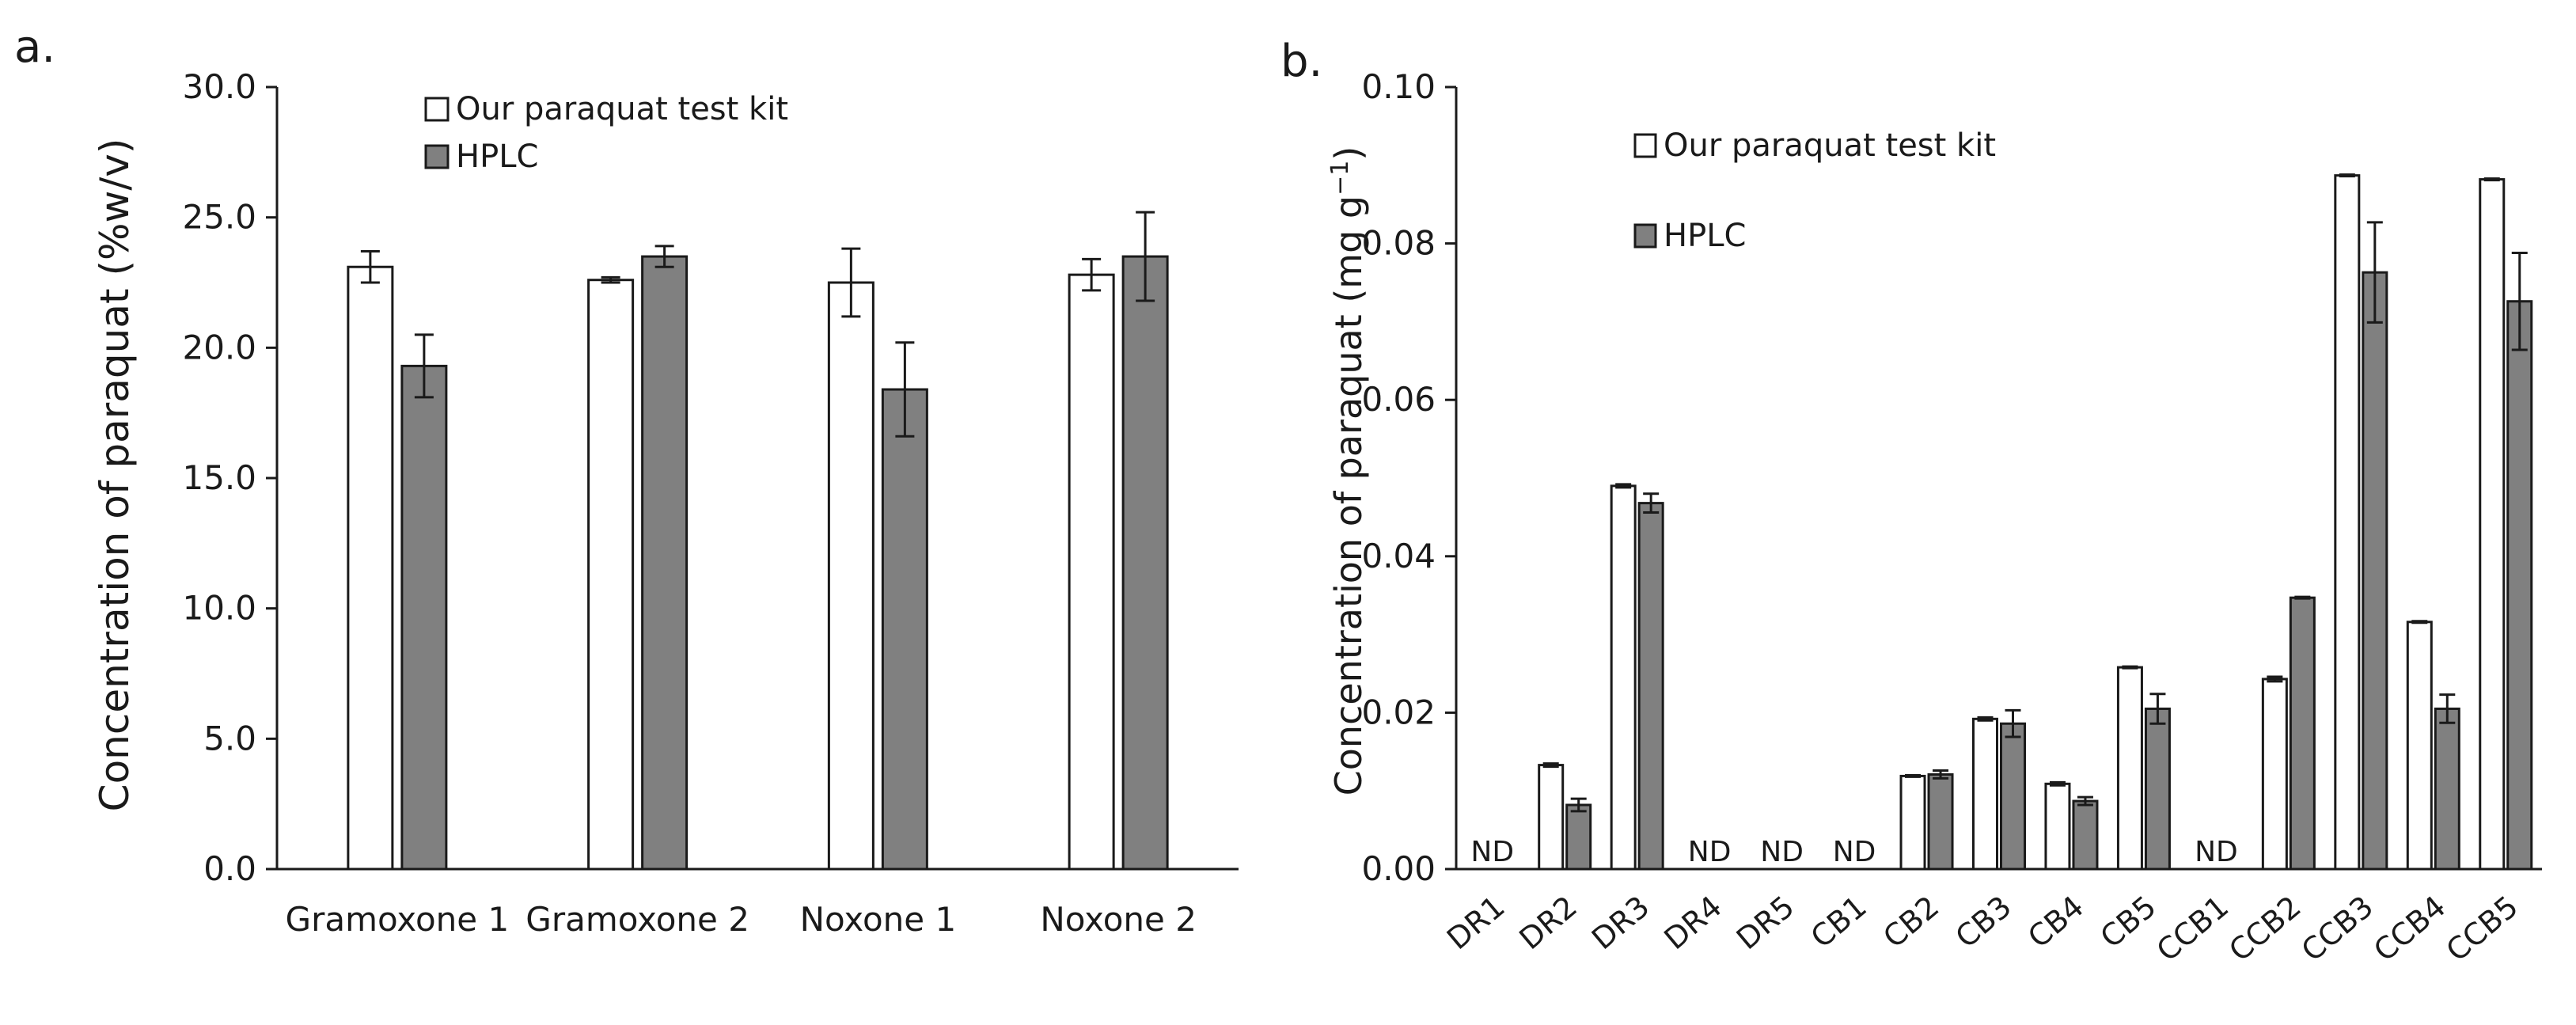 The height and width of the screenshot is (1025, 2576). I want to click on y-tick-label: 0.02, so click(1398, 712).